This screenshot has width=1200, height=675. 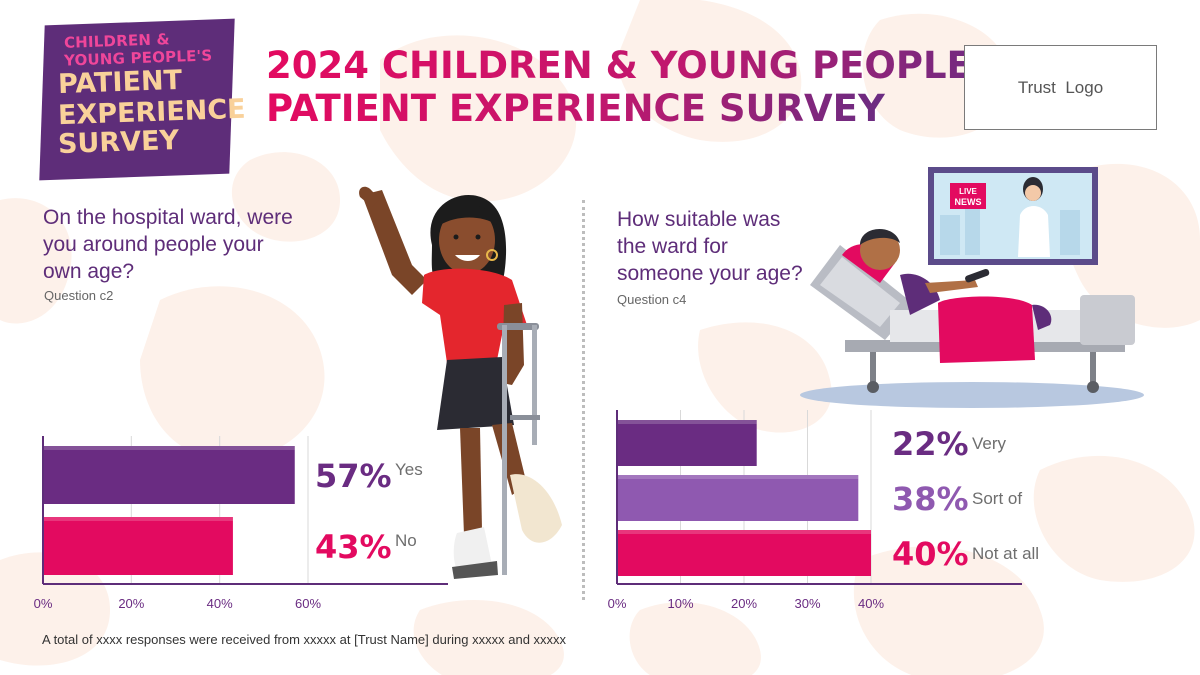 What do you see at coordinates (406, 540) in the screenshot?
I see `left-chart-category-label: No` at bounding box center [406, 540].